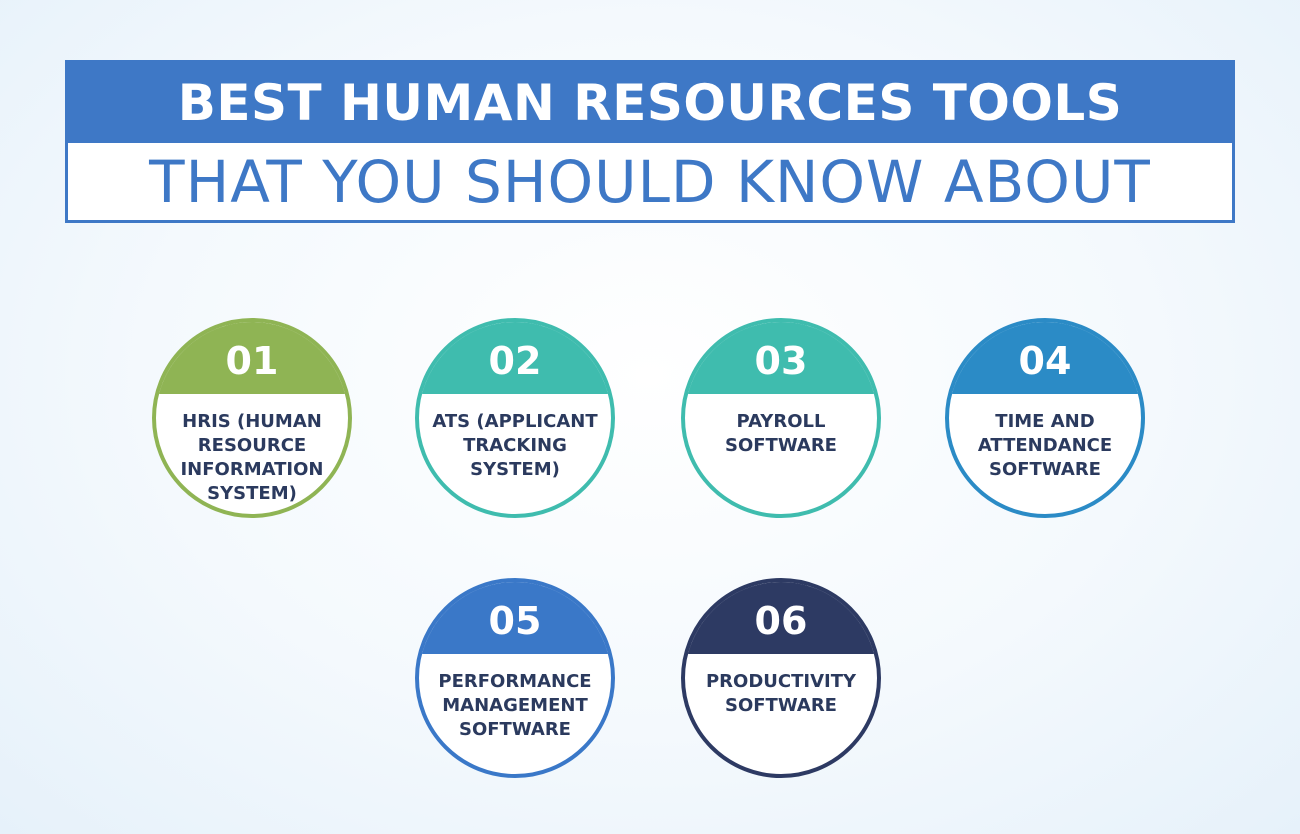 This screenshot has width=1300, height=834. I want to click on tool-number: 05, so click(515, 618).